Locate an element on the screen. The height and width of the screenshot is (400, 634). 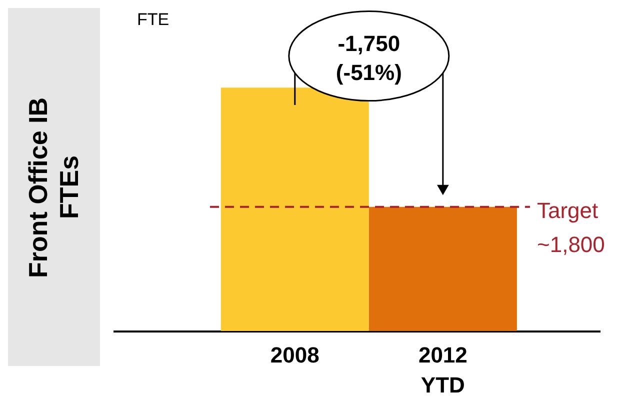
x-tick-label: 2008 is located at coordinates (295, 355).